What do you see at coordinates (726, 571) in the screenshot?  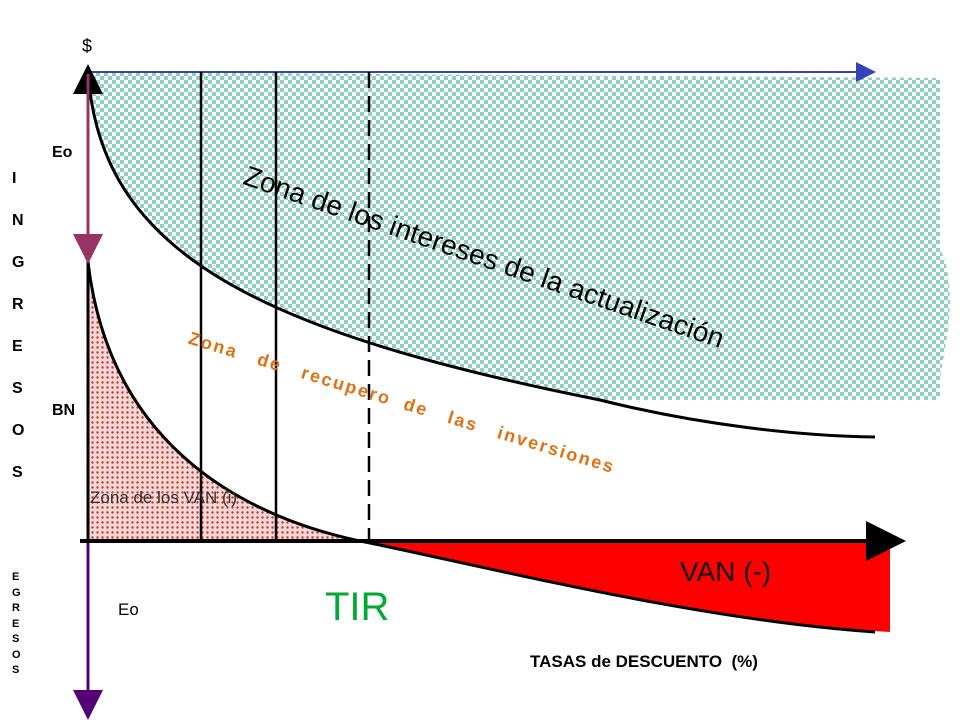 I see `van-negative-label: VAN (-)` at bounding box center [726, 571].